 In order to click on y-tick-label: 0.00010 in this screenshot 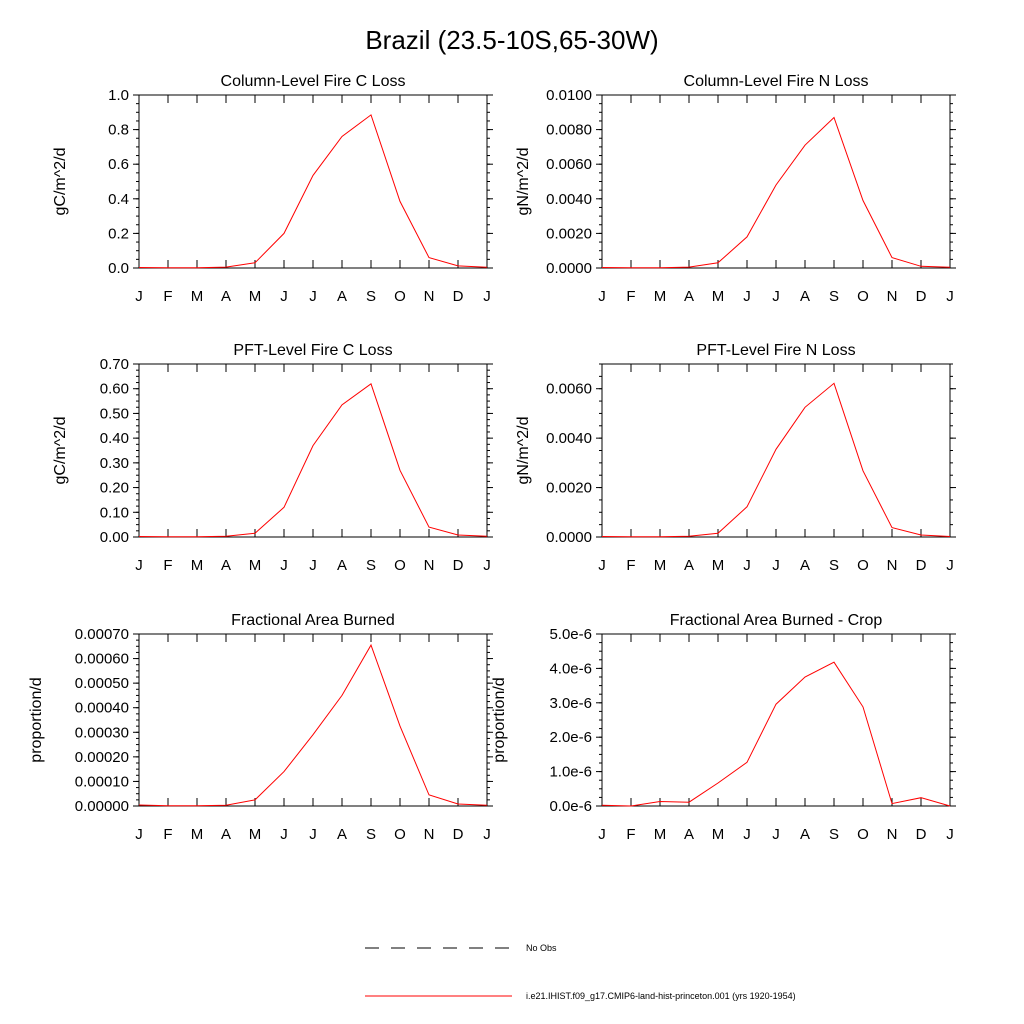, I will do `click(102, 781)`.